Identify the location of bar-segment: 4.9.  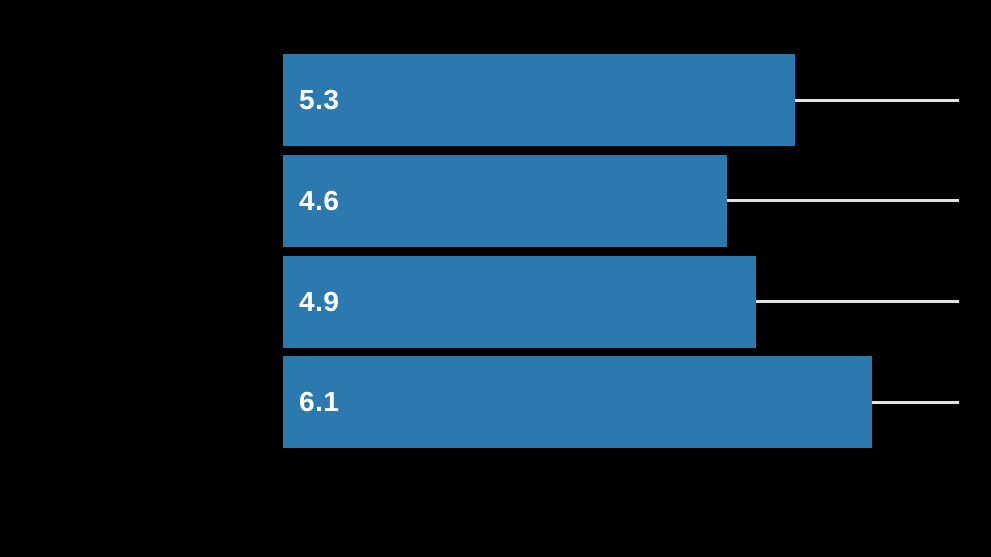
(520, 301).